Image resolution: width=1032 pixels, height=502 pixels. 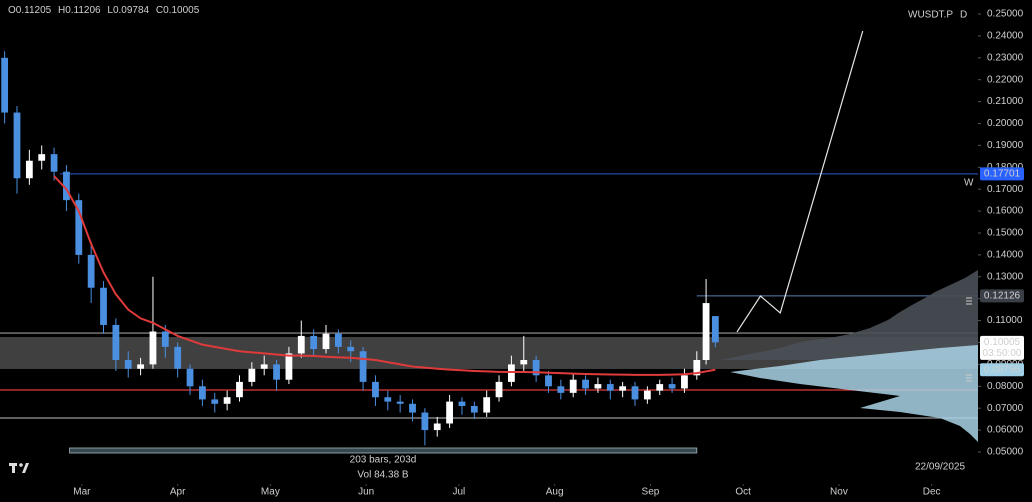 What do you see at coordinates (1005, 211) in the screenshot?
I see `y-tick-label: 0.16000` at bounding box center [1005, 211].